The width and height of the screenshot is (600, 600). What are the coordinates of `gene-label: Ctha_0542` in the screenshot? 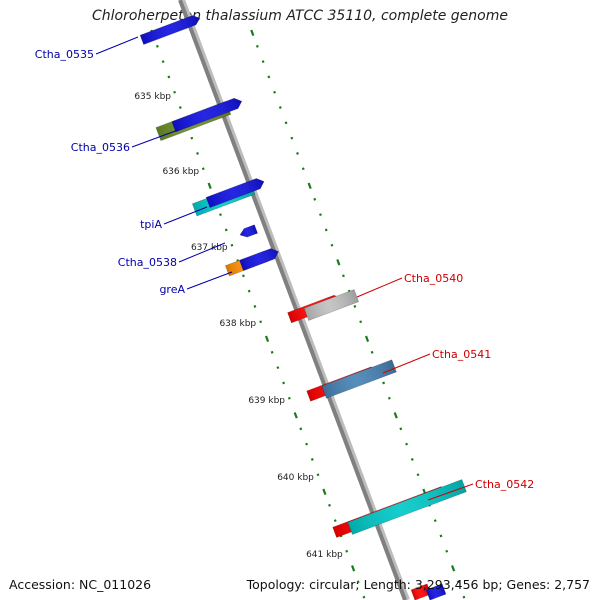 It's located at (504, 484).